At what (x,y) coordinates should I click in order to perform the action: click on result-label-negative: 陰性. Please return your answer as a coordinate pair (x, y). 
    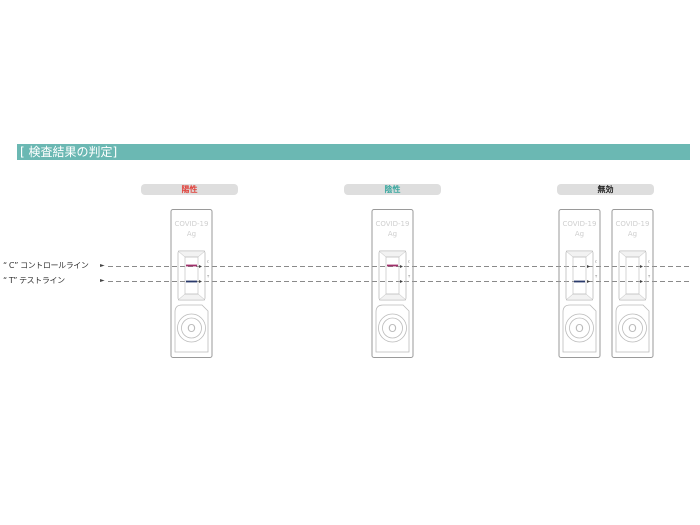
    Looking at the image, I should click on (392, 189).